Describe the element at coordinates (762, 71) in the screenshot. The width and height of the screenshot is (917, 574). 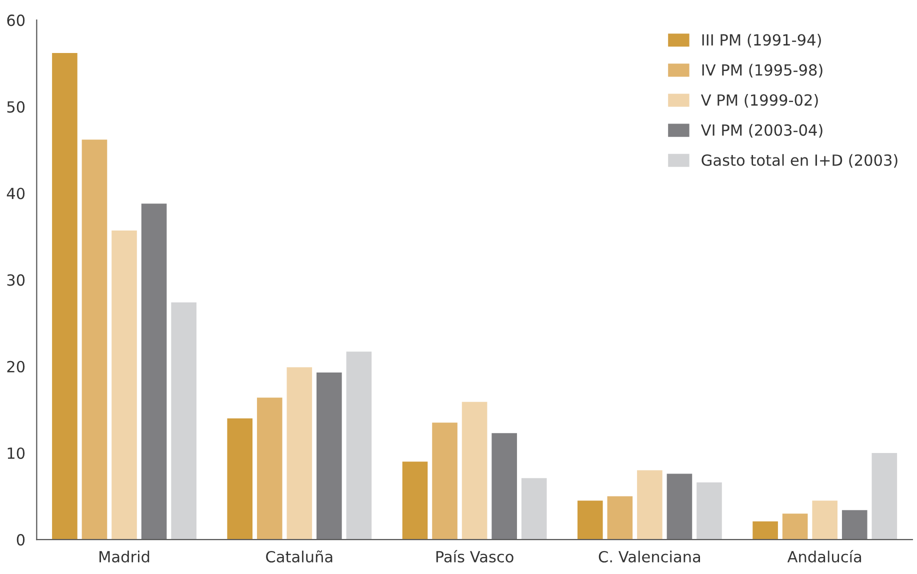
I see `legend-label: IV PM (1995-98)` at that location.